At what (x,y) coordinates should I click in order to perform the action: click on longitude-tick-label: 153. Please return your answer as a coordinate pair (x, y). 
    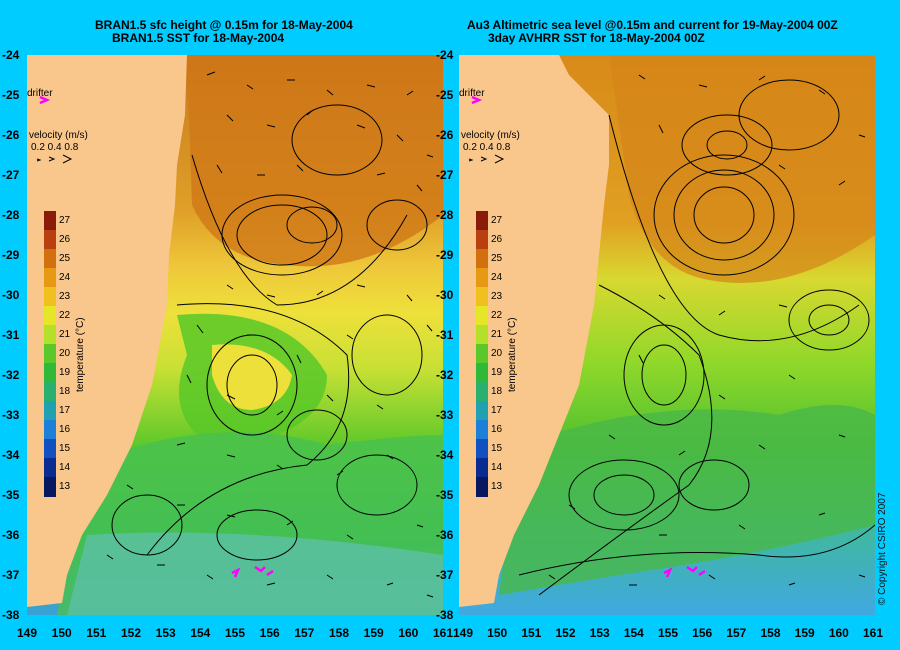
    Looking at the image, I should click on (599, 633).